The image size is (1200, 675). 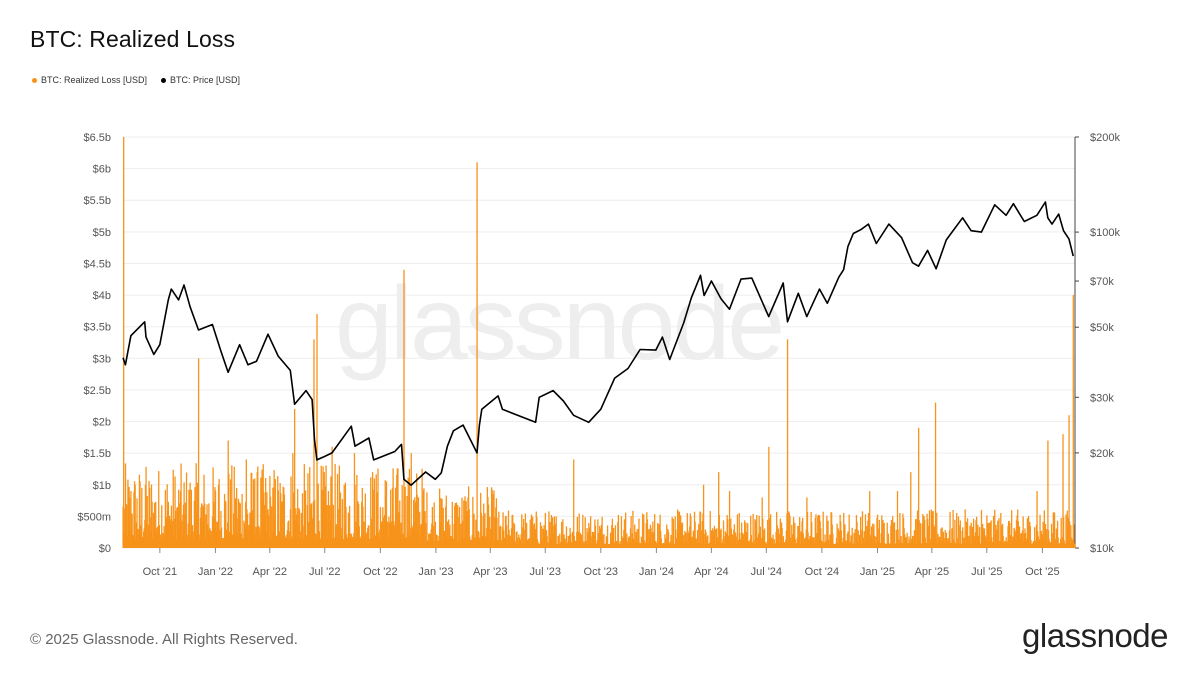 What do you see at coordinates (490, 572) in the screenshot?
I see `x-tick-label: Apr '23` at bounding box center [490, 572].